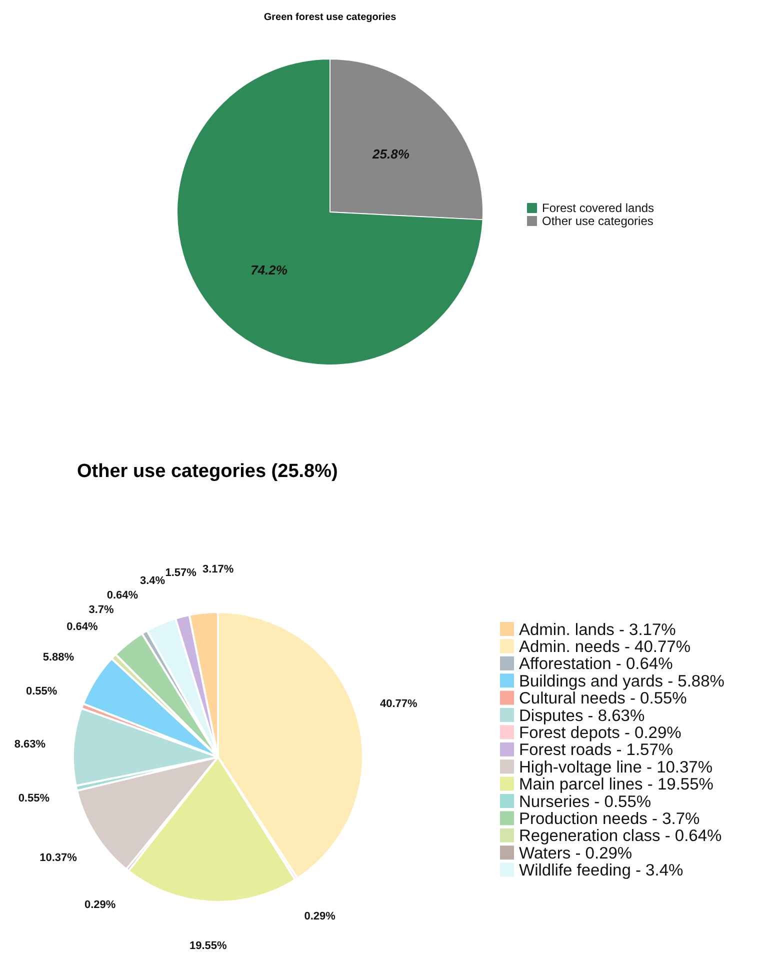 The image size is (764, 962). What do you see at coordinates (330, 17) in the screenshot?
I see `chart-title: Green forest use categories` at bounding box center [330, 17].